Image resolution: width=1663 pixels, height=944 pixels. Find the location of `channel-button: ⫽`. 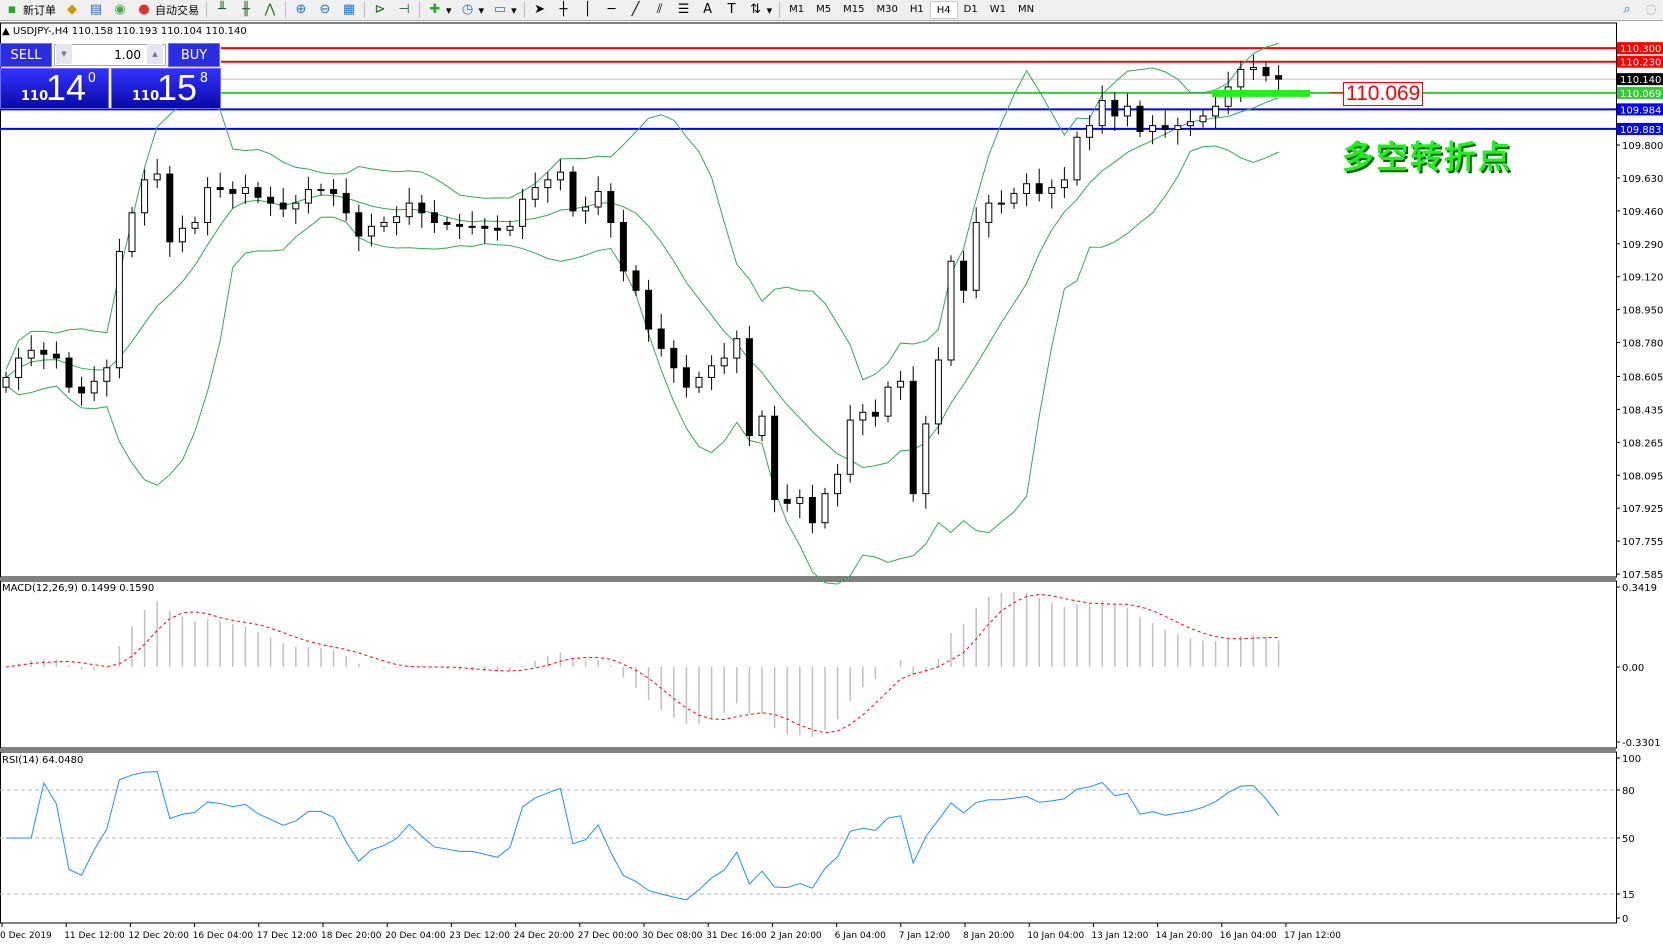

channel-button: ⫽ is located at coordinates (660, 10).